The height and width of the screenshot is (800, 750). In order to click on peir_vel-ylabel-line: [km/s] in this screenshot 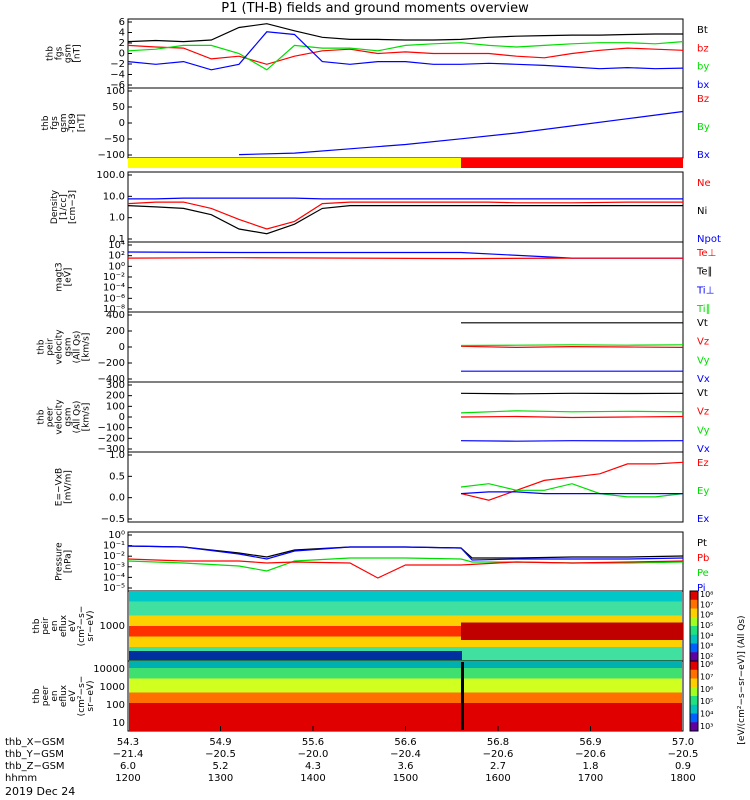, I will do `click(87, 347)`.